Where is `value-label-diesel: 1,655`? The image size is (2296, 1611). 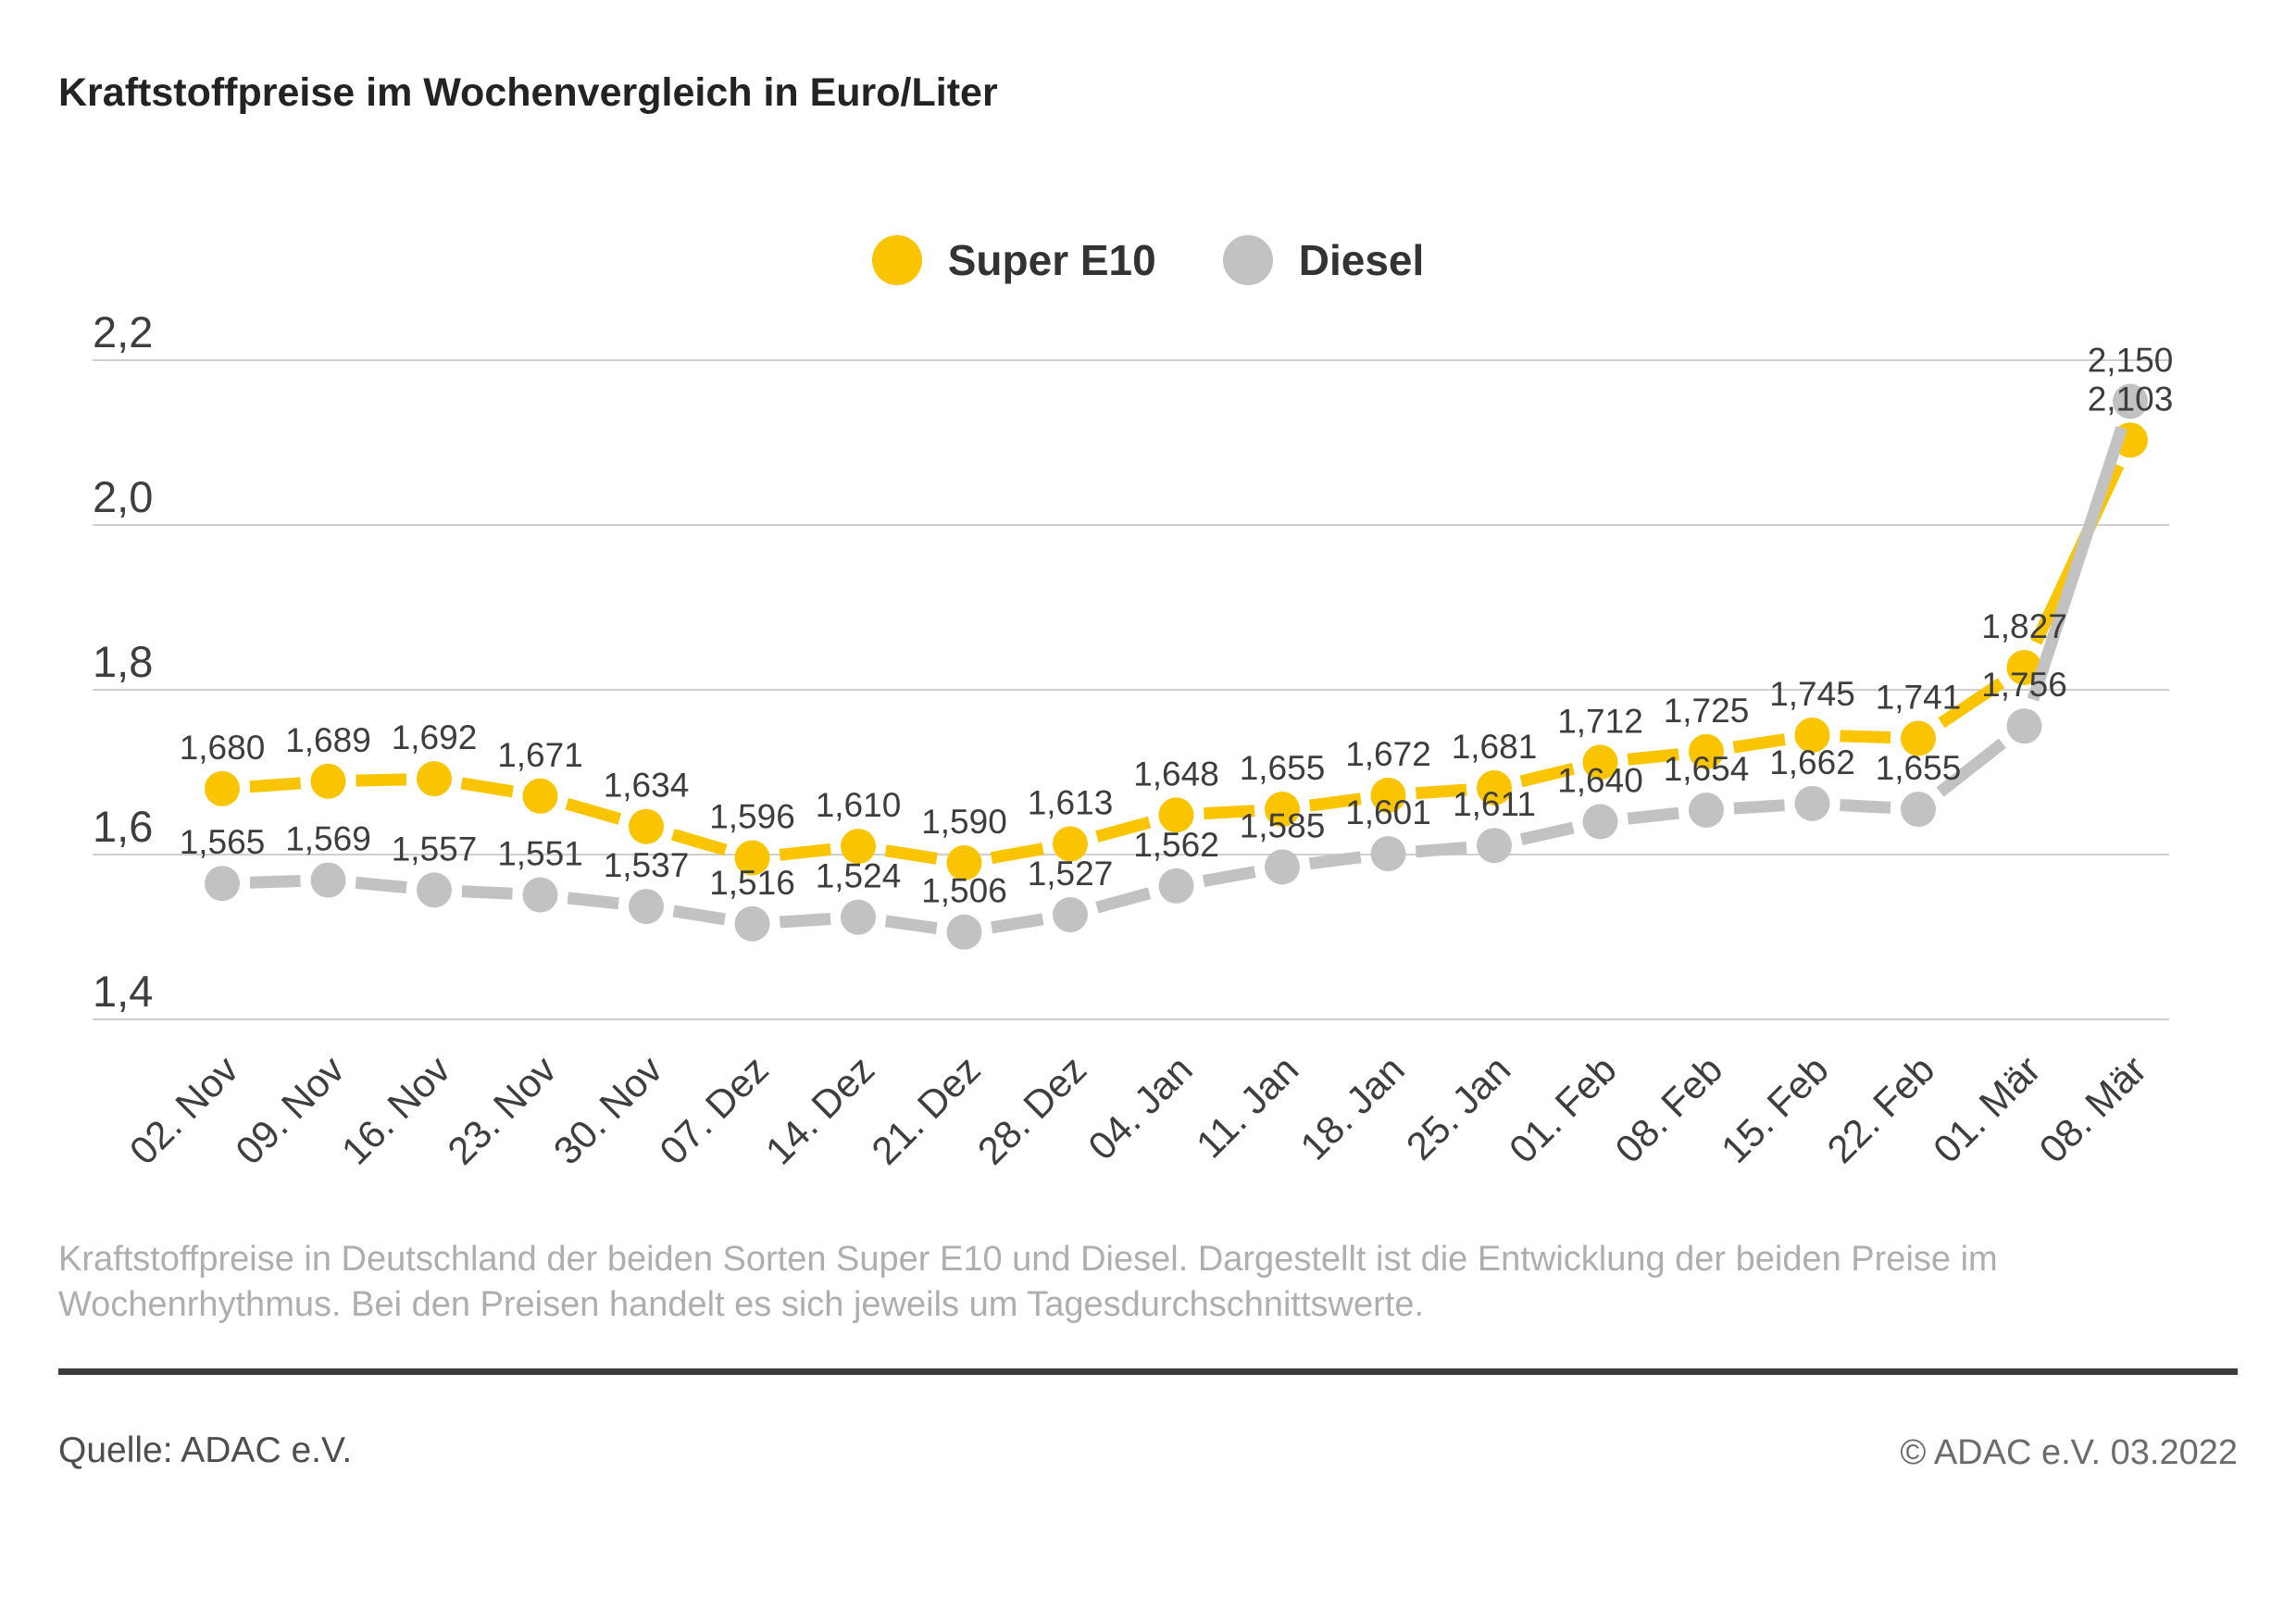 value-label-diesel: 1,655 is located at coordinates (1919, 768).